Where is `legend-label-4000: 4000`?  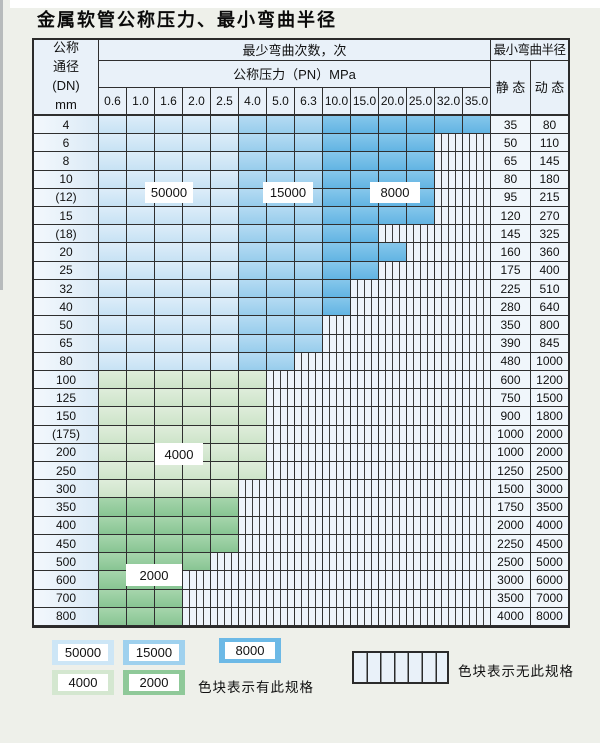 legend-label-4000: 4000 is located at coordinates (83, 682).